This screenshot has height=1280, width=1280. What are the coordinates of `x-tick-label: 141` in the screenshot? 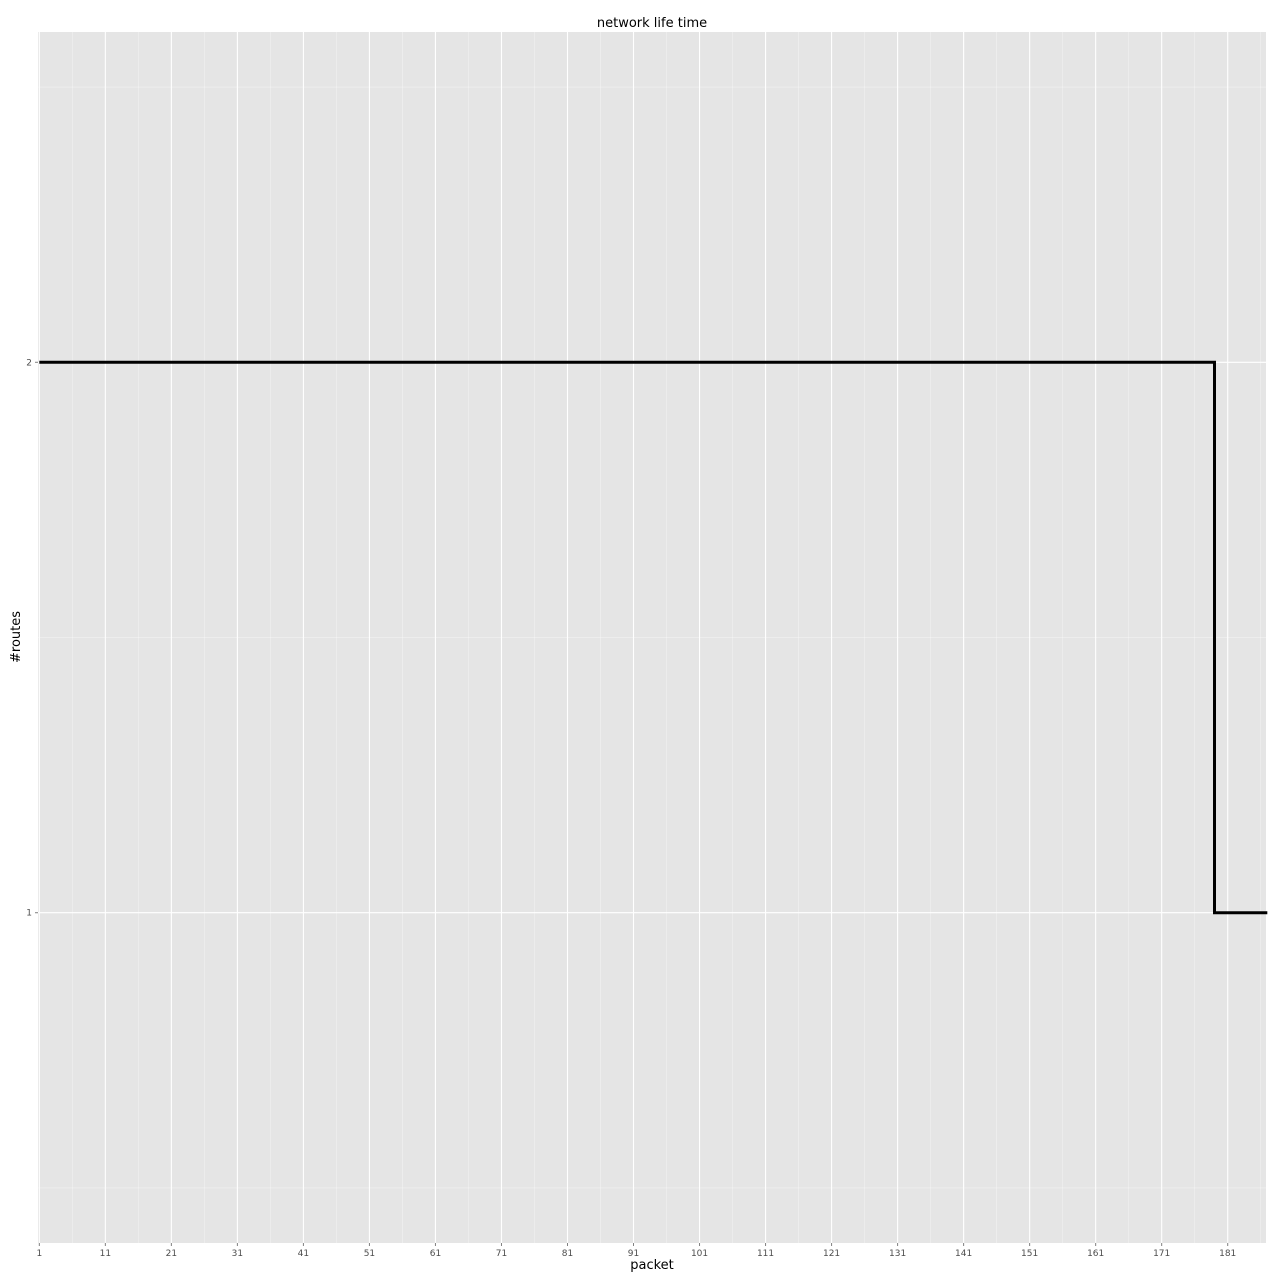 It's located at (963, 1254).